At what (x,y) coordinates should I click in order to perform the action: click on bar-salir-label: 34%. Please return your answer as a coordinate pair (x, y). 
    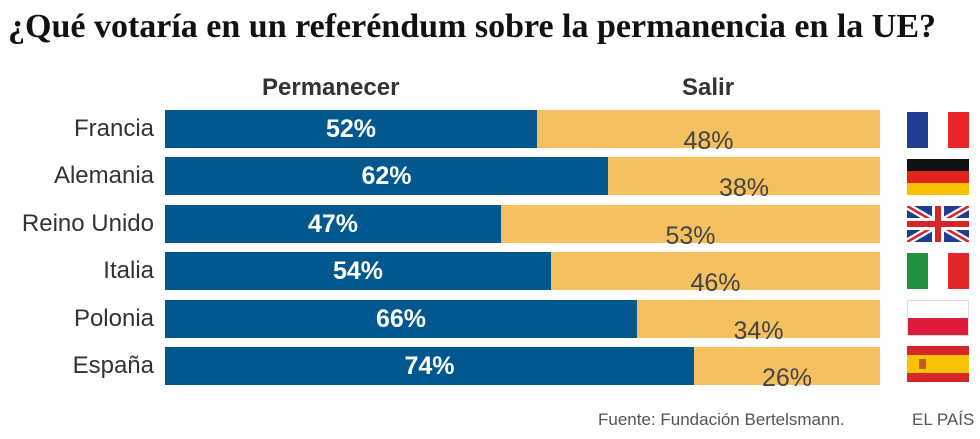
    Looking at the image, I should click on (758, 331).